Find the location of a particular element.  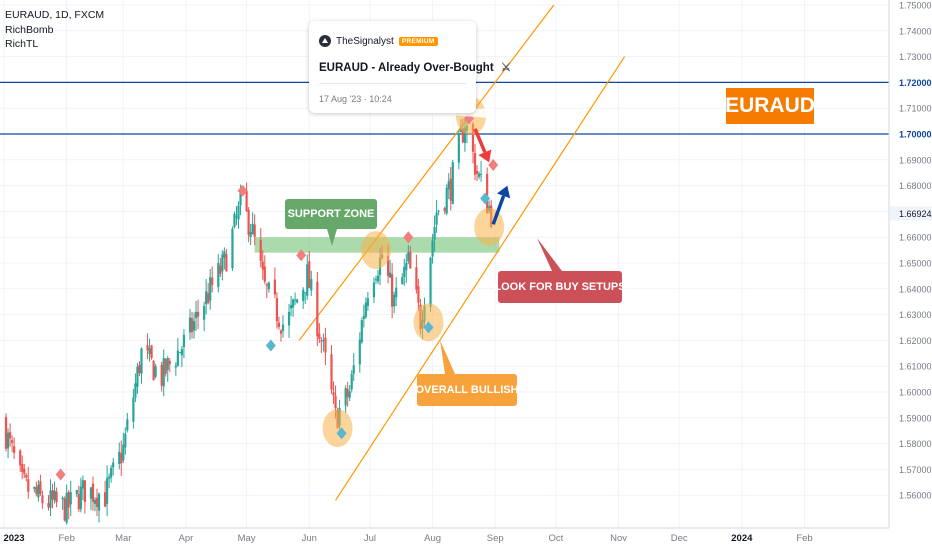

time-tick-label: Apr is located at coordinates (186, 538).